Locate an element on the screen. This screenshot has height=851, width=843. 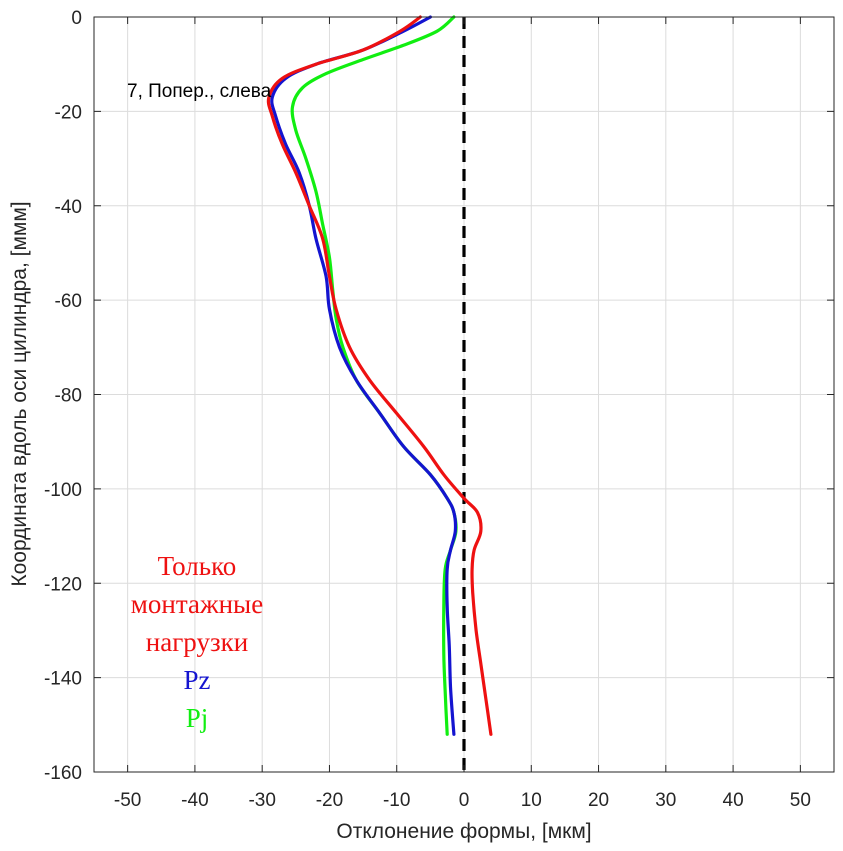
x-axis-label: Отклонение формы, [мкм] is located at coordinates (463, 831).